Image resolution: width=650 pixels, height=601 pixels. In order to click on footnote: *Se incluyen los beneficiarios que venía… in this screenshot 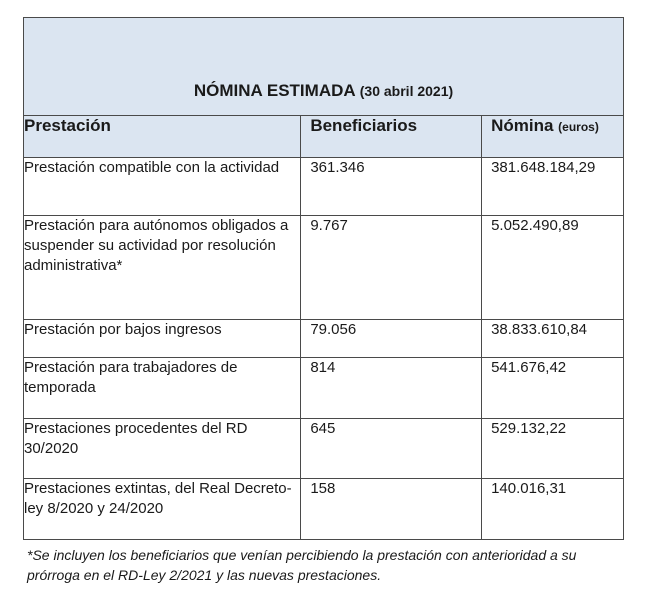, I will do `click(302, 565)`.